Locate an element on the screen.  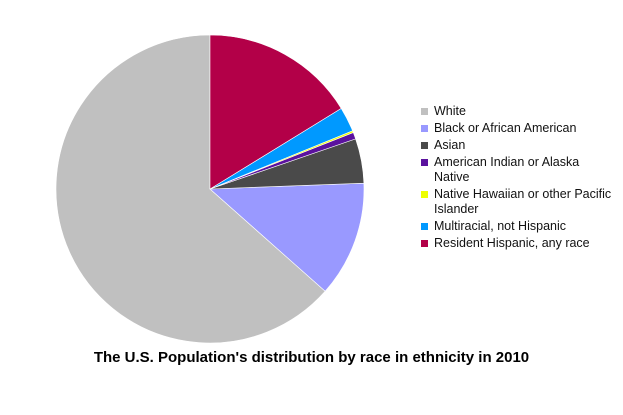
legend-label: Black or African American is located at coordinates (505, 128).